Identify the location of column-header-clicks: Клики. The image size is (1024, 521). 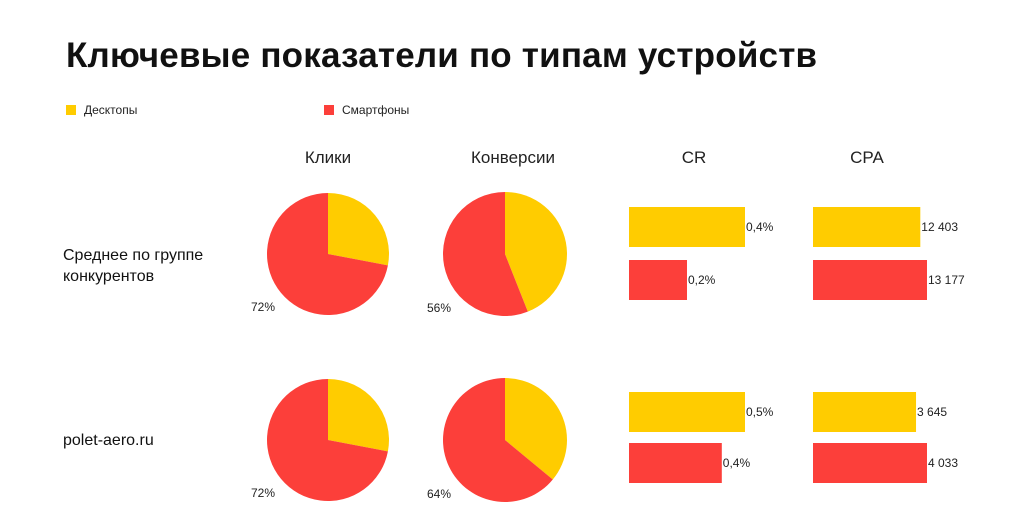
(328, 157).